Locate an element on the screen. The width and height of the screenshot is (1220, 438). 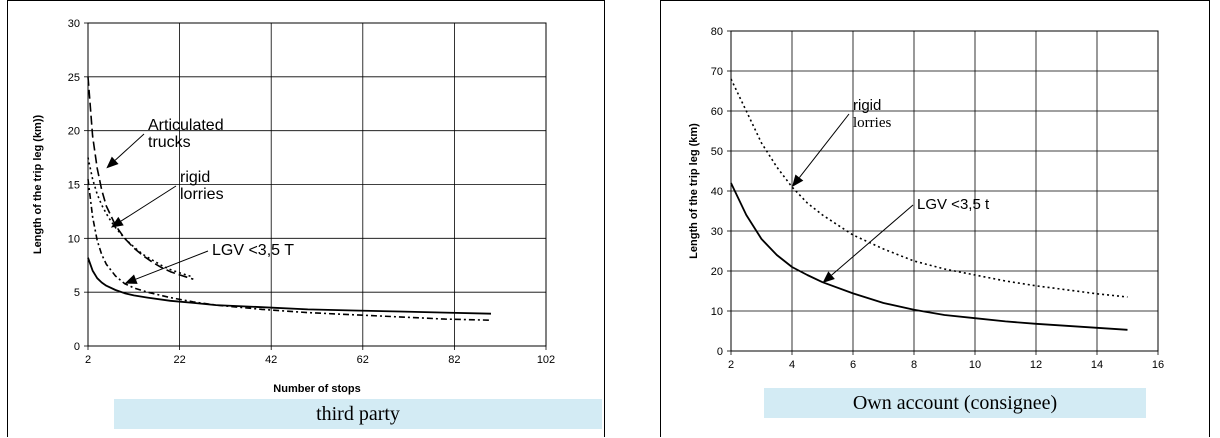
annotation-label: LGV <3,5 T is located at coordinates (253, 250).